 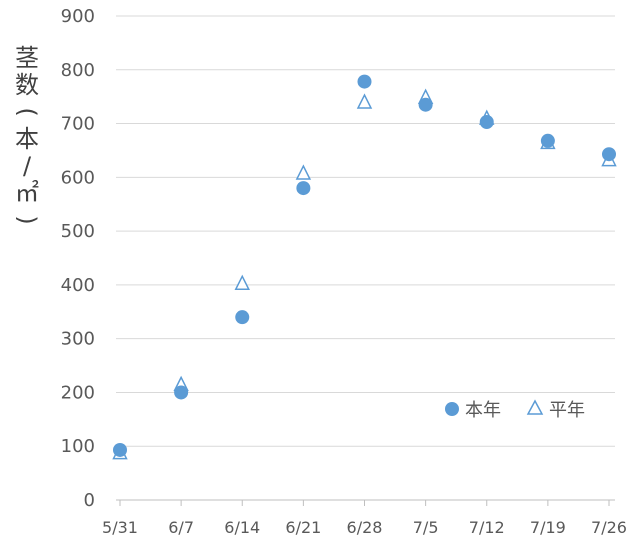 I want to click on y-tick-label: 300, so click(x=78, y=339).